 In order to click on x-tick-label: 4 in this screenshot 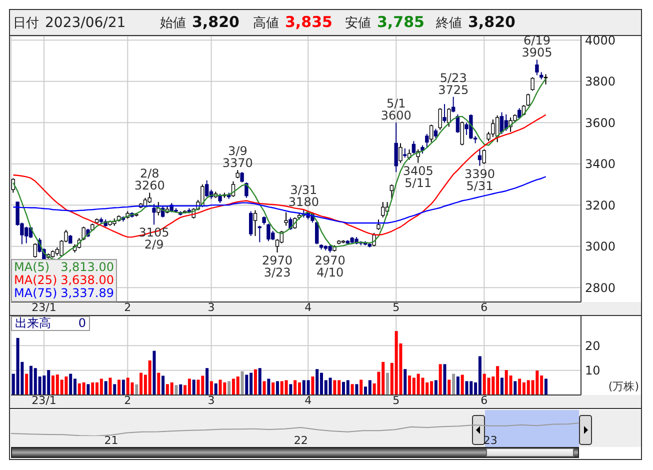, I will do `click(308, 400)`.